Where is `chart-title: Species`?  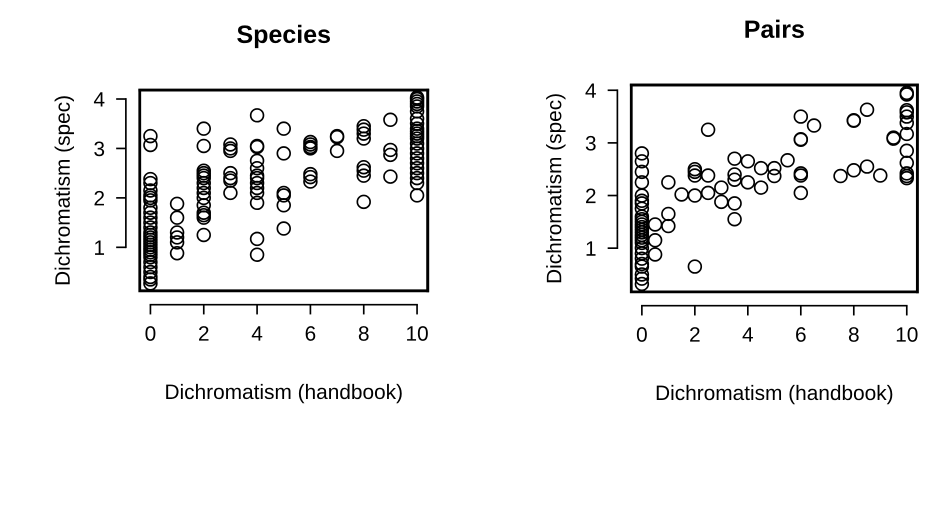 chart-title: Species is located at coordinates (283, 36).